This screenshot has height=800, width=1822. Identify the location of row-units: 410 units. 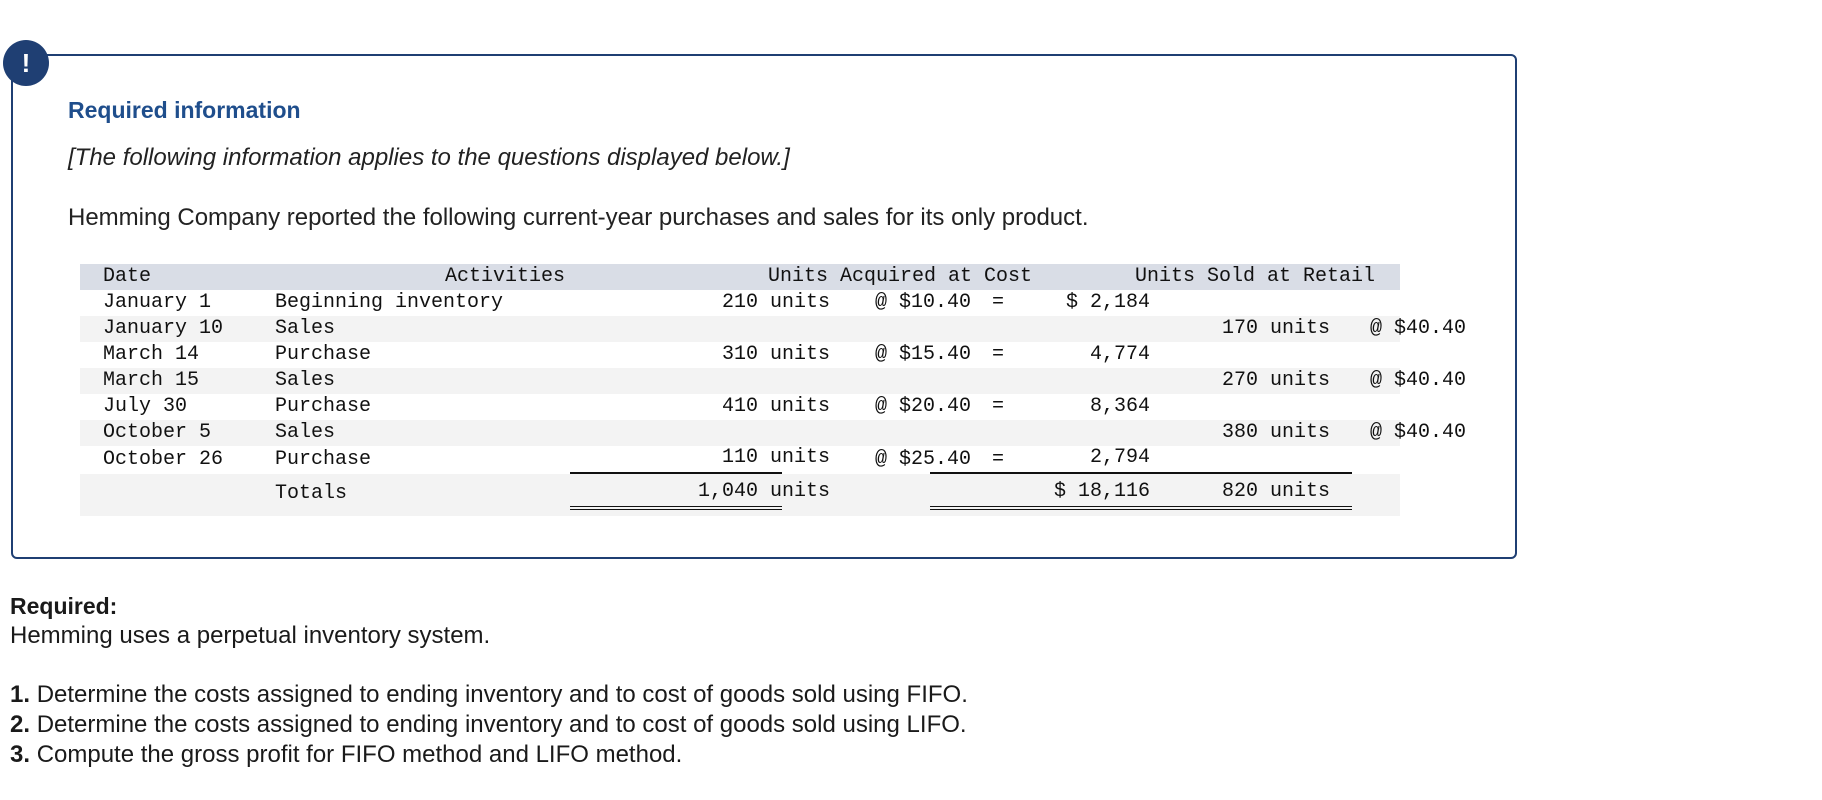
(775, 406).